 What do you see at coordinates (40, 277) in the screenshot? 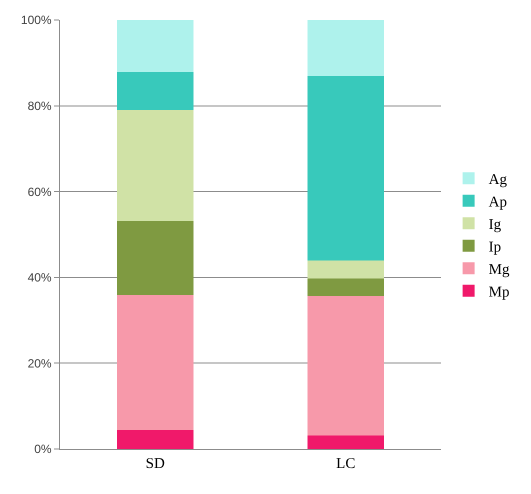
I see `y-tick-label: 40%` at bounding box center [40, 277].